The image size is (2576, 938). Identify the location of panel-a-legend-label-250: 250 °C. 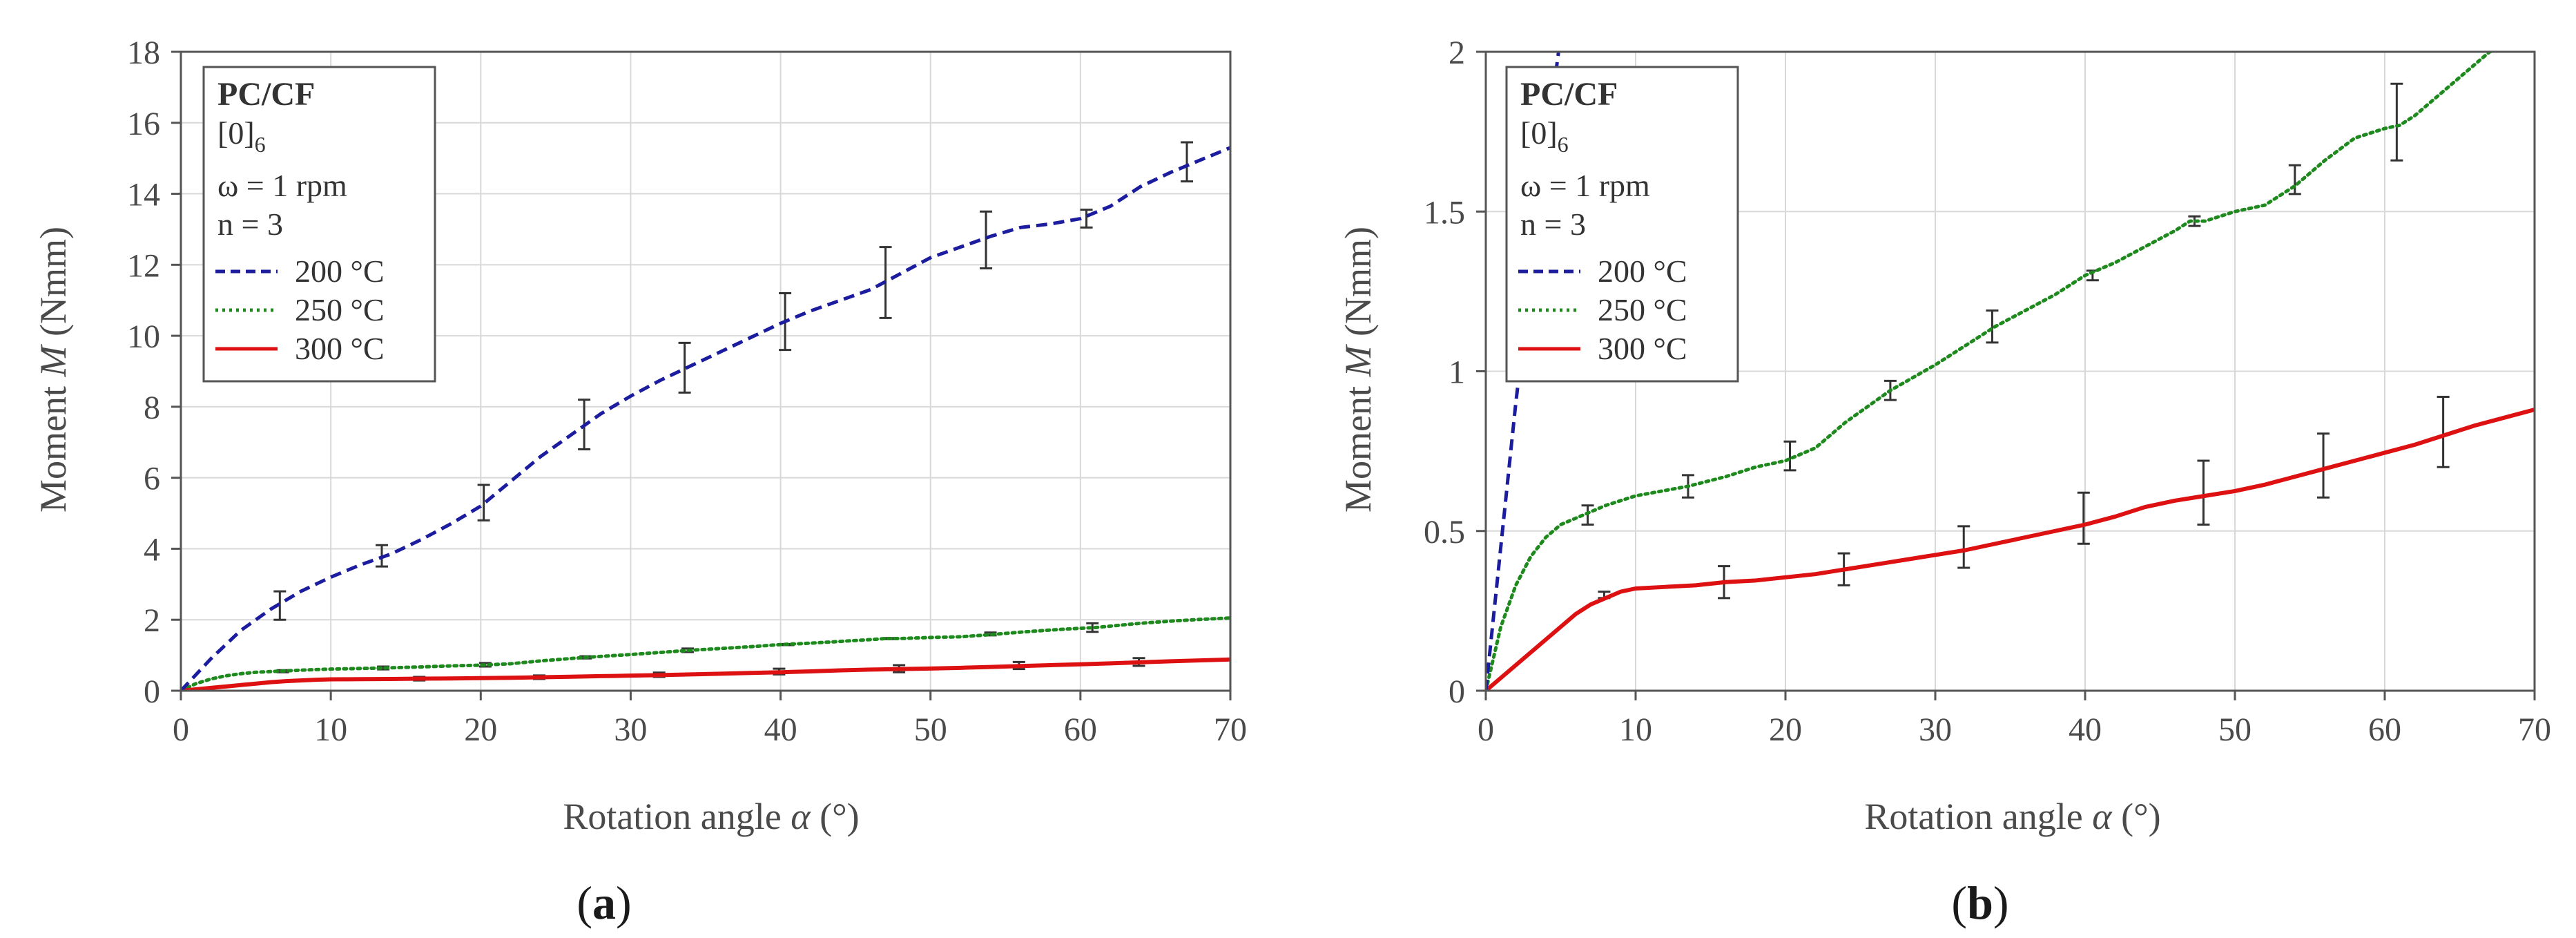
(340, 309).